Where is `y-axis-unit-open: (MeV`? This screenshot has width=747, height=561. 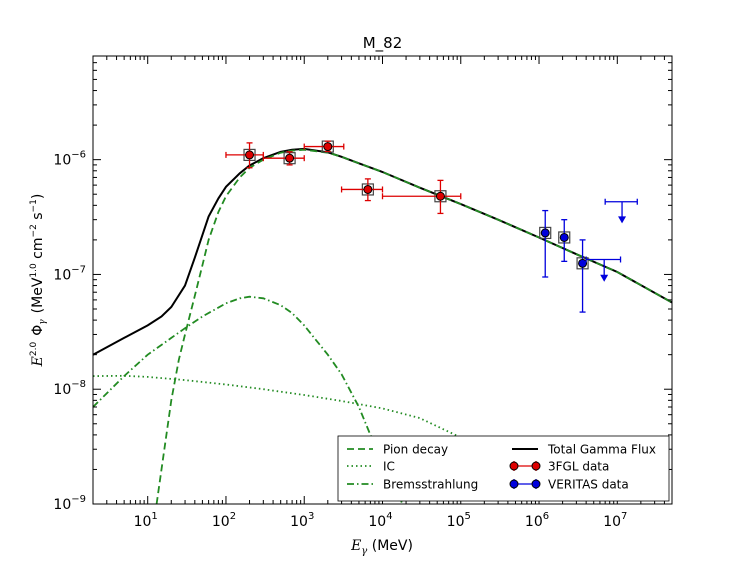 y-axis-unit-open: (MeV is located at coordinates (38, 295).